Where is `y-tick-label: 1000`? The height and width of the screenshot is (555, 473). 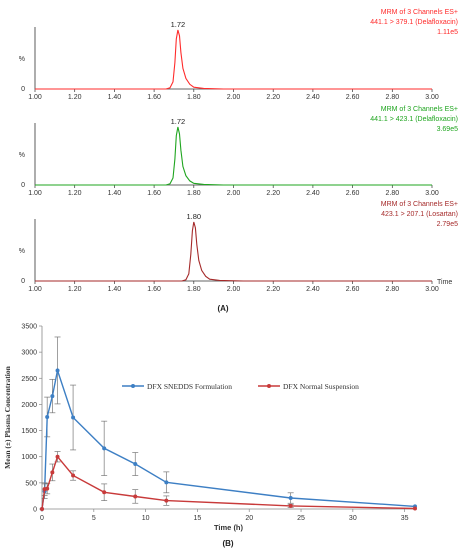
y-tick-label: 1000 is located at coordinates (29, 457).